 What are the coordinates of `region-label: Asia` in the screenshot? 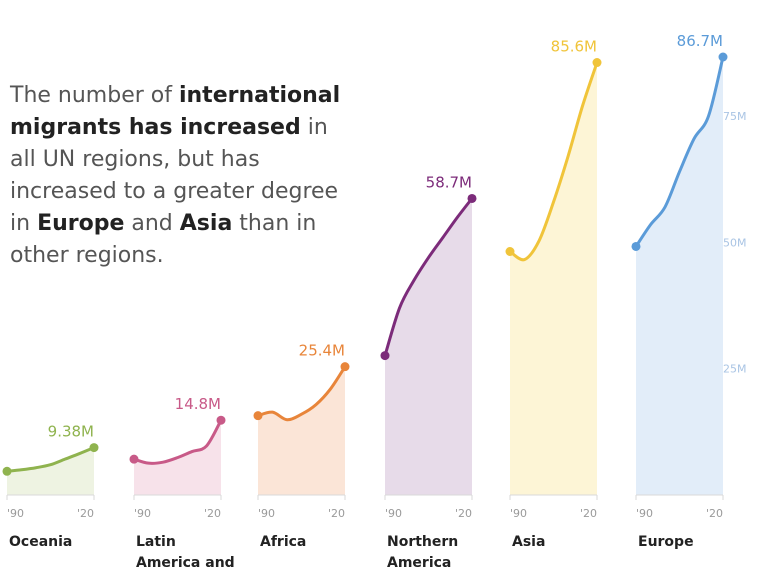 It's located at (528, 542).